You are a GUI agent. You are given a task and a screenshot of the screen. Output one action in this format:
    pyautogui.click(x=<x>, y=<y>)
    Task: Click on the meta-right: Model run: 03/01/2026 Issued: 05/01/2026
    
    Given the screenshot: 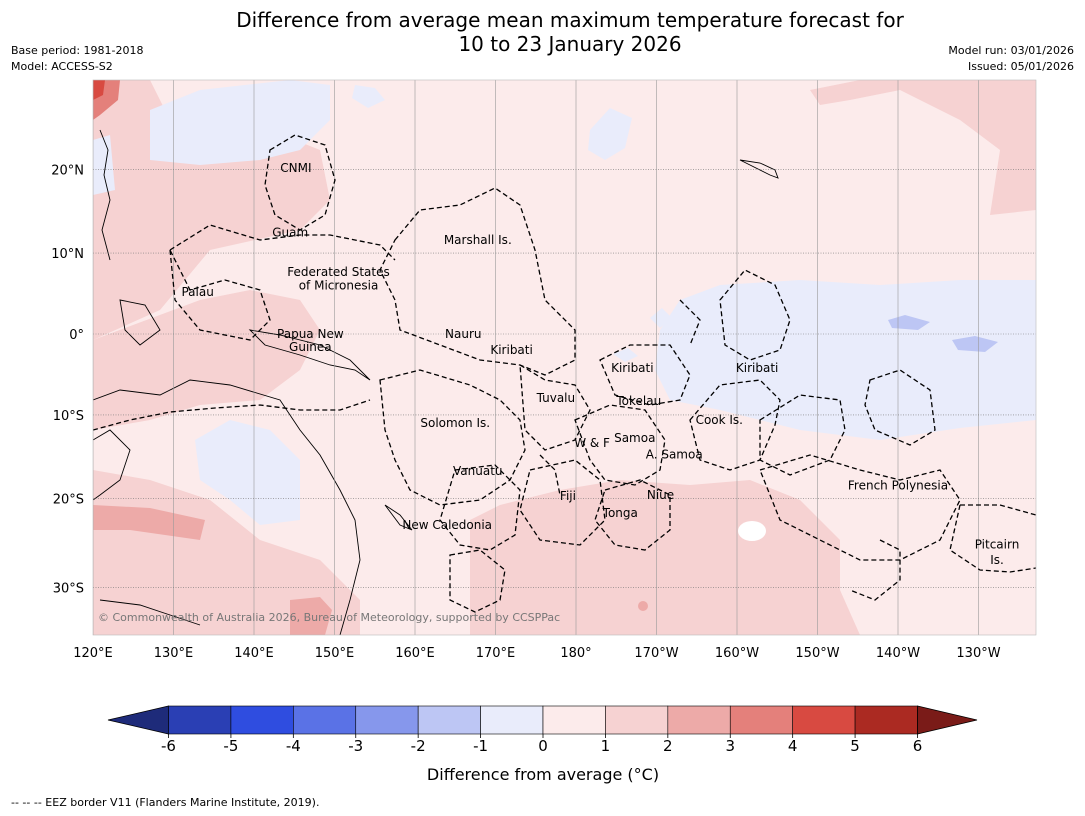 What is the action you would take?
    pyautogui.click(x=1011, y=59)
    